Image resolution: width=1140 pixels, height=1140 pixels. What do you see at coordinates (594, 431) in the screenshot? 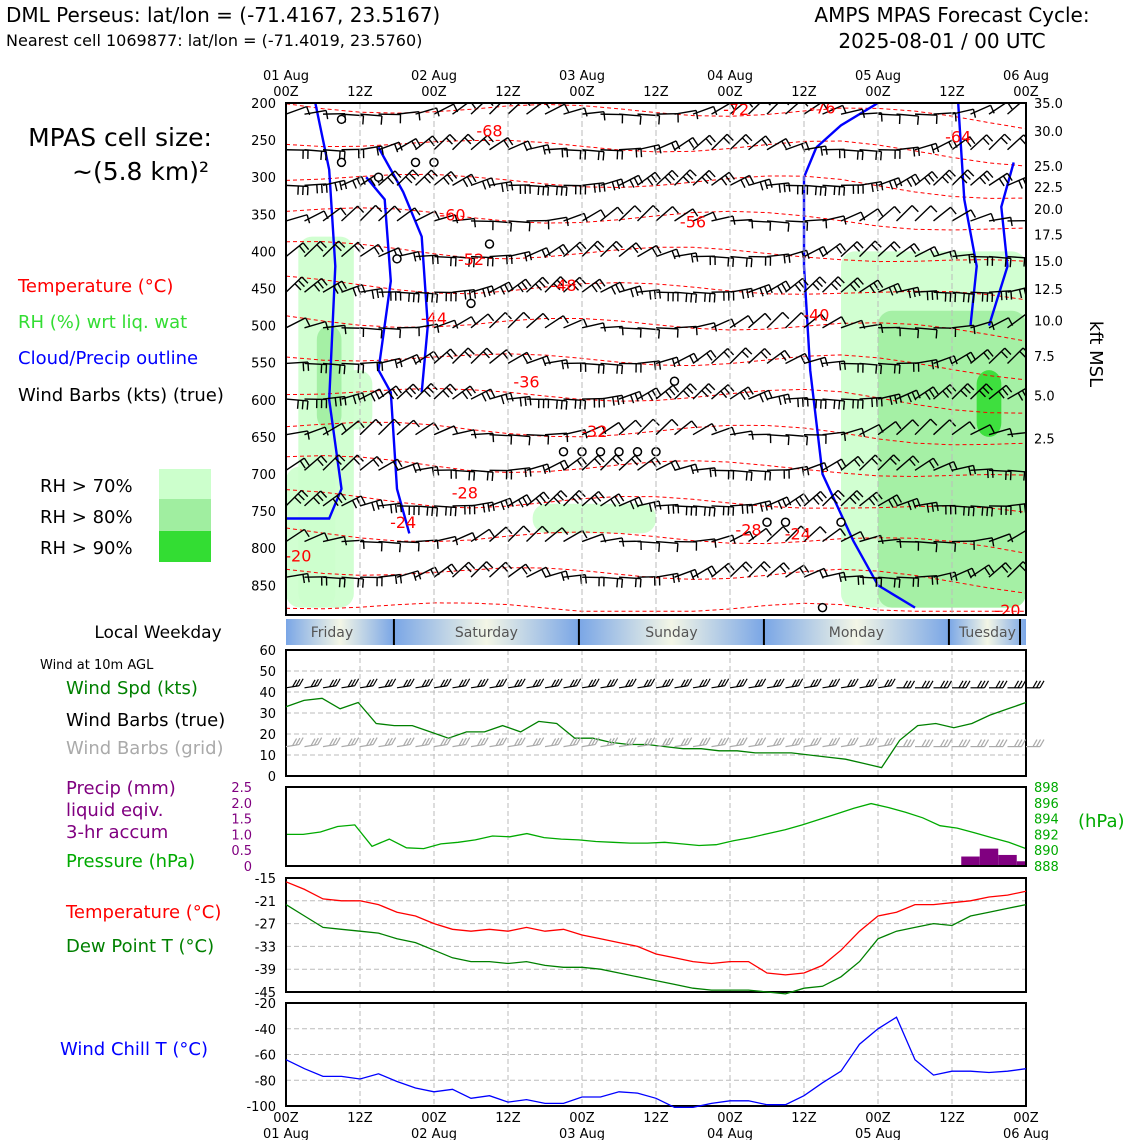
I see `temp-contour-label: -32` at bounding box center [594, 431].